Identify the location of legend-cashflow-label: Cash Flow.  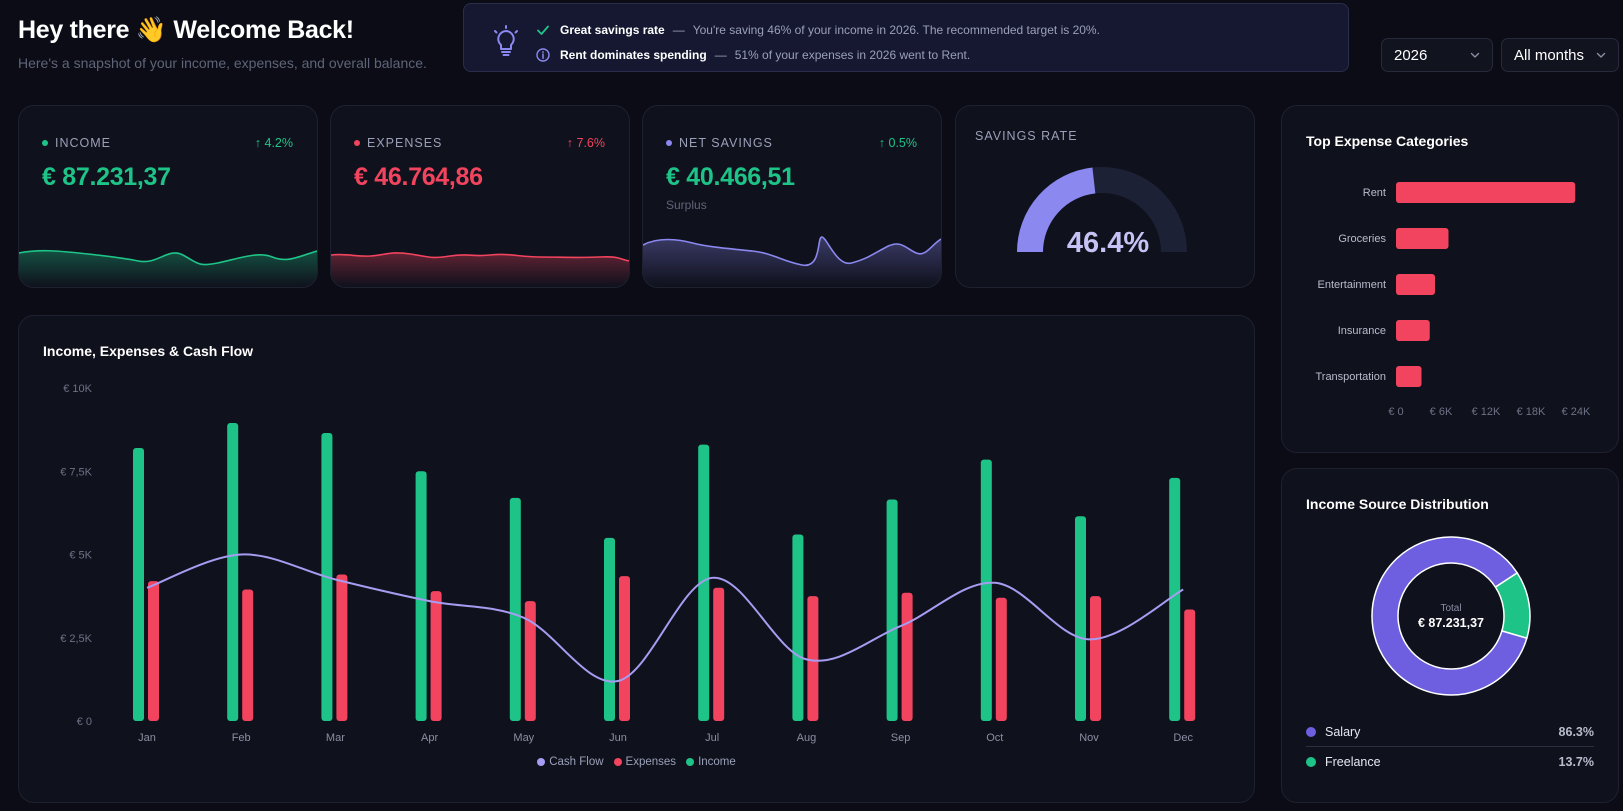
(576, 762).